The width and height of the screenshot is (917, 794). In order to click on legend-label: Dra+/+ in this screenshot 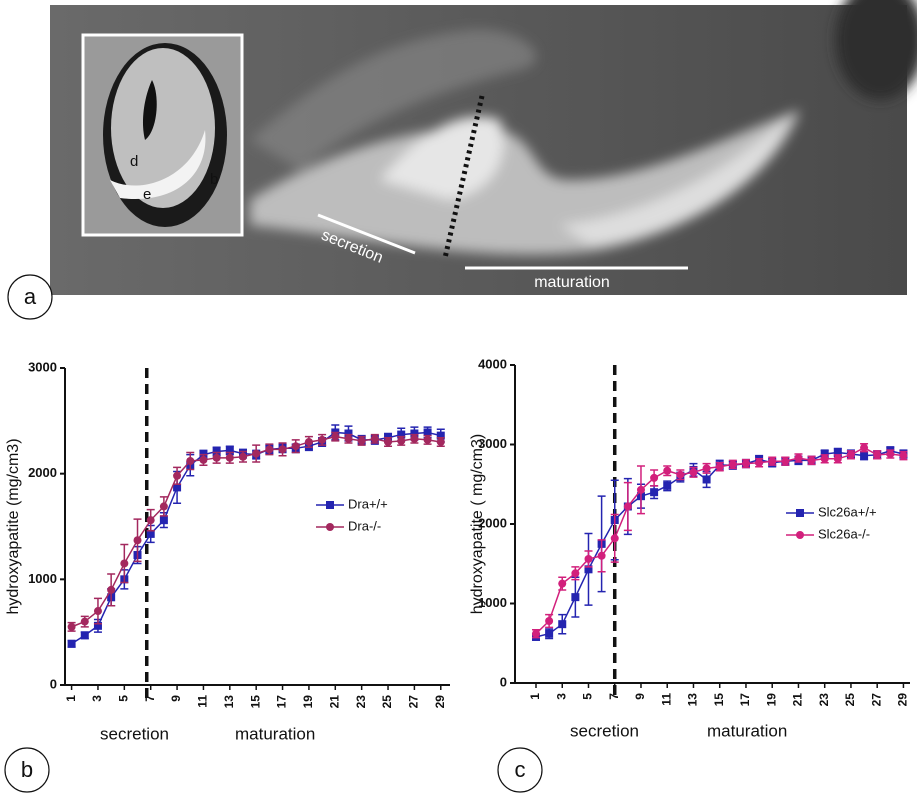, I will do `click(368, 503)`.